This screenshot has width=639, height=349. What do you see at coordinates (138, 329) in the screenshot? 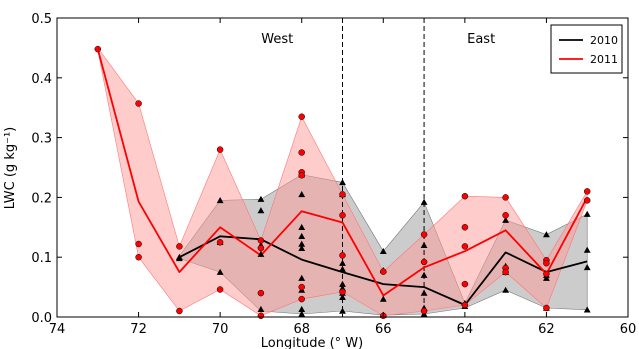
I see `x-tick-label: 72` at bounding box center [138, 329].